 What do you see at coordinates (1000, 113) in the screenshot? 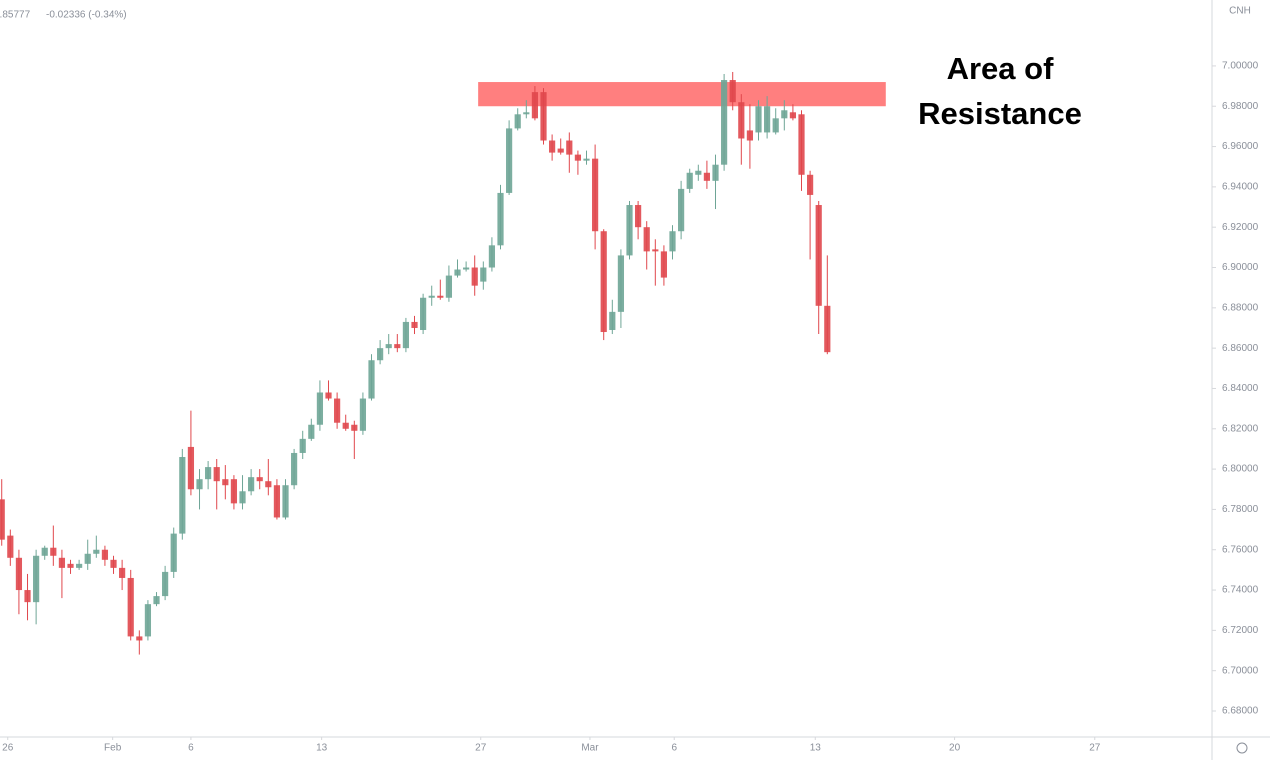
I see `annotation-line: Resistance` at bounding box center [1000, 113].